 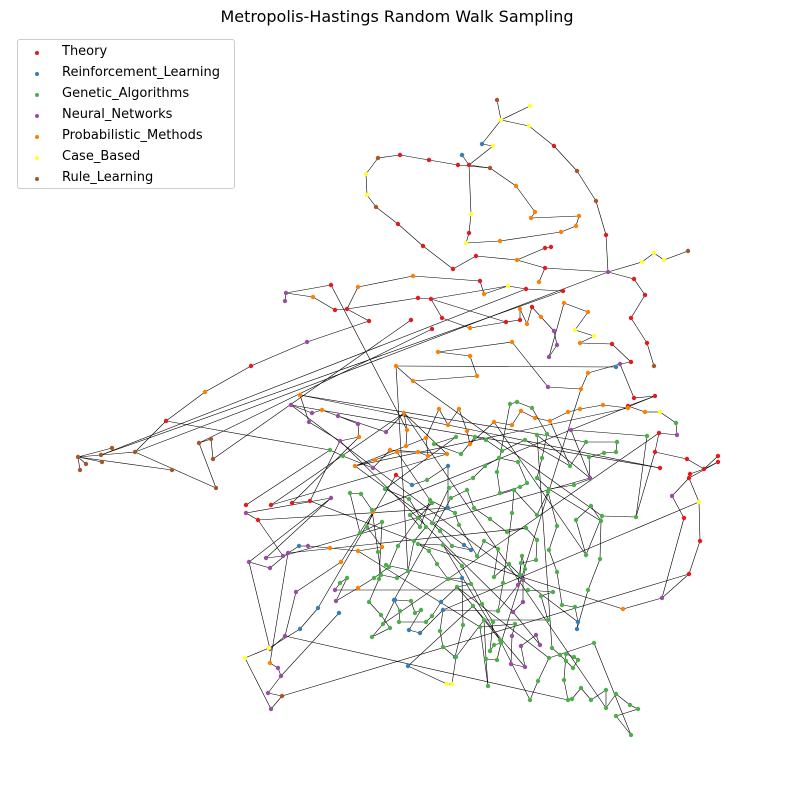 What do you see at coordinates (126, 157) in the screenshot?
I see `legend-item-case-based: Case_Based` at bounding box center [126, 157].